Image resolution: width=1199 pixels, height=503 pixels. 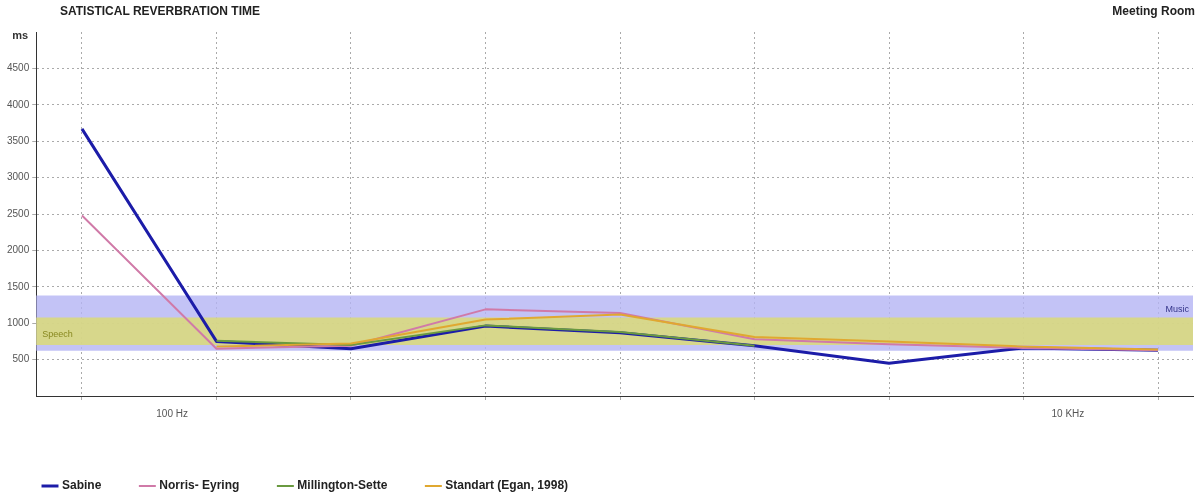 I want to click on chart-title: SATISTICAL REVERBRATION TIME, so click(x=160, y=11).